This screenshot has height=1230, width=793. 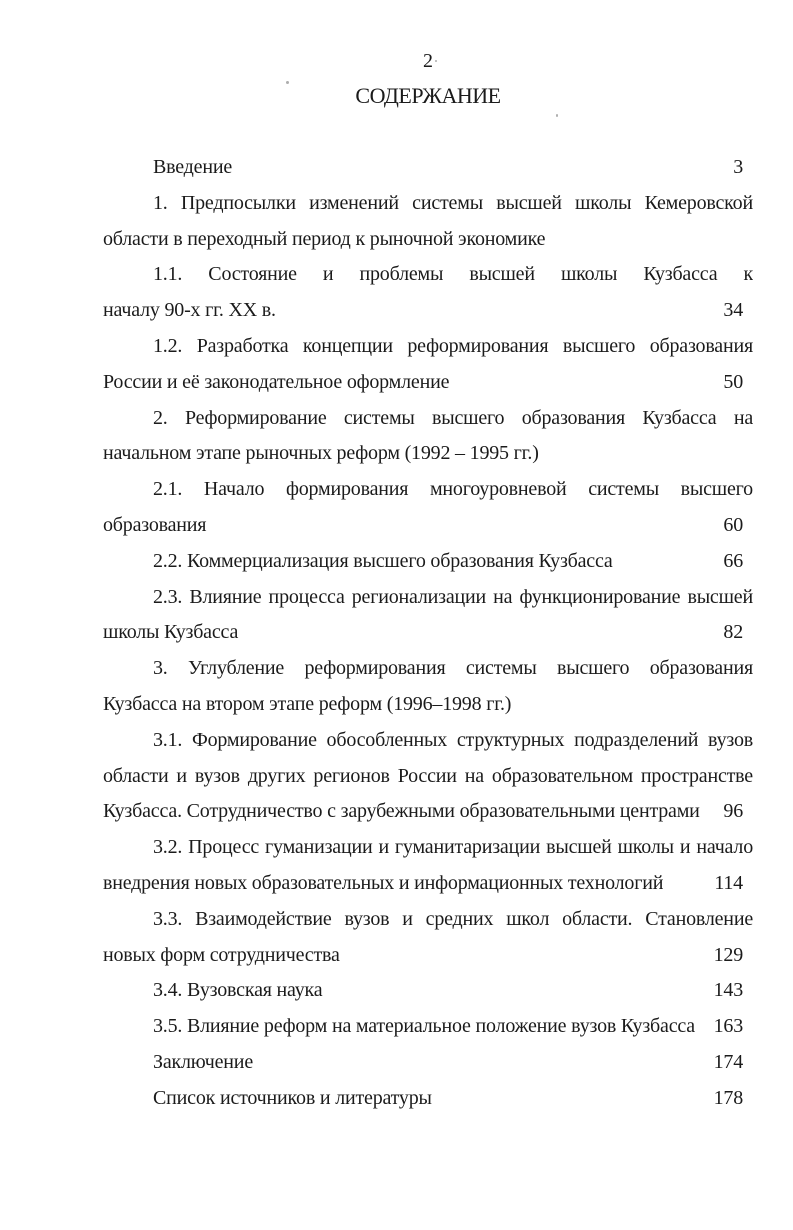 What do you see at coordinates (428, 956) in the screenshot?
I see `toc-line: новых форм сотрудничества 129` at bounding box center [428, 956].